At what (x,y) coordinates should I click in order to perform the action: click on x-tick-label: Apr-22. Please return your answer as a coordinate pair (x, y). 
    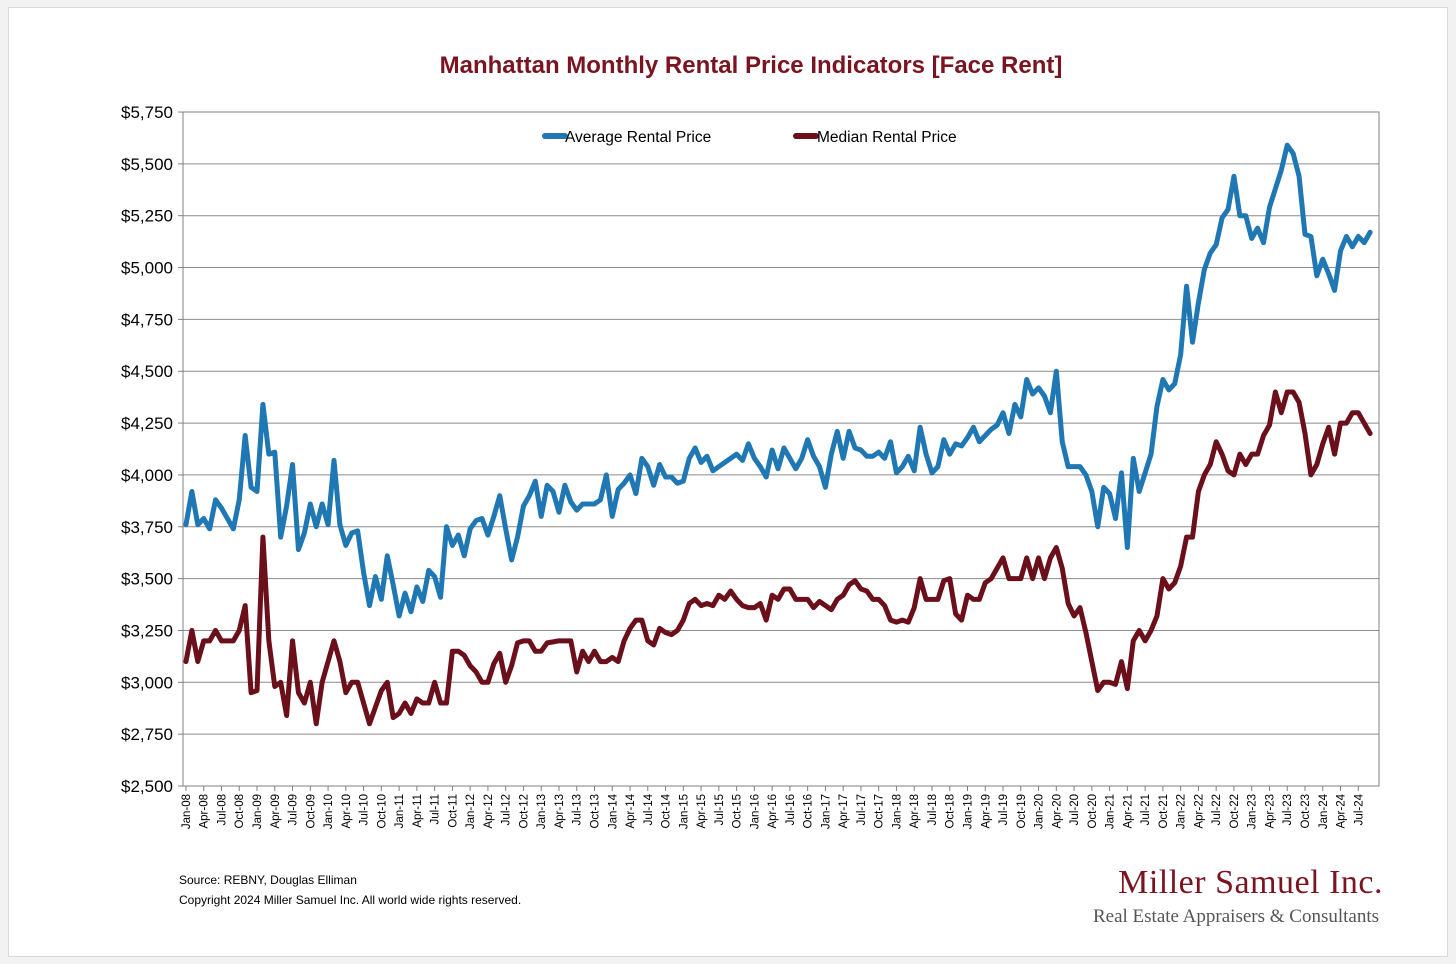
    Looking at the image, I should click on (1199, 811).